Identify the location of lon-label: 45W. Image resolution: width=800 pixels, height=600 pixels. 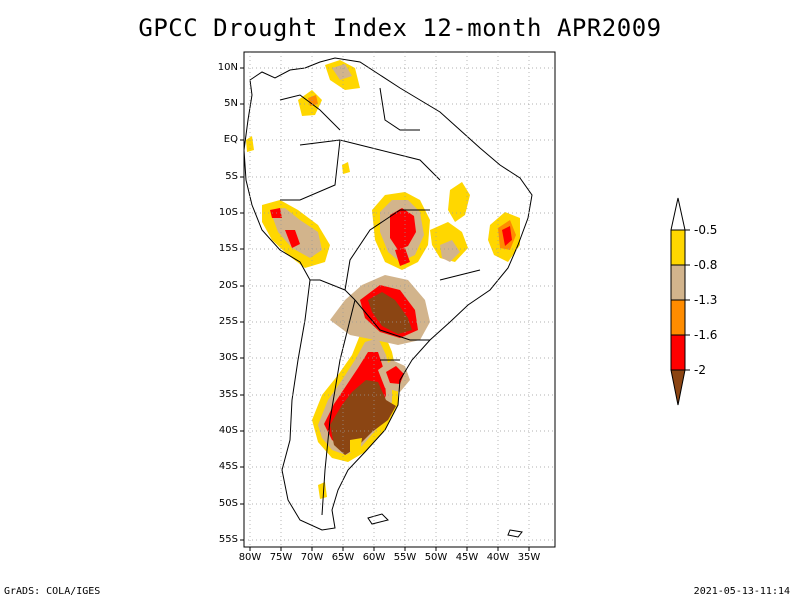
(467, 557).